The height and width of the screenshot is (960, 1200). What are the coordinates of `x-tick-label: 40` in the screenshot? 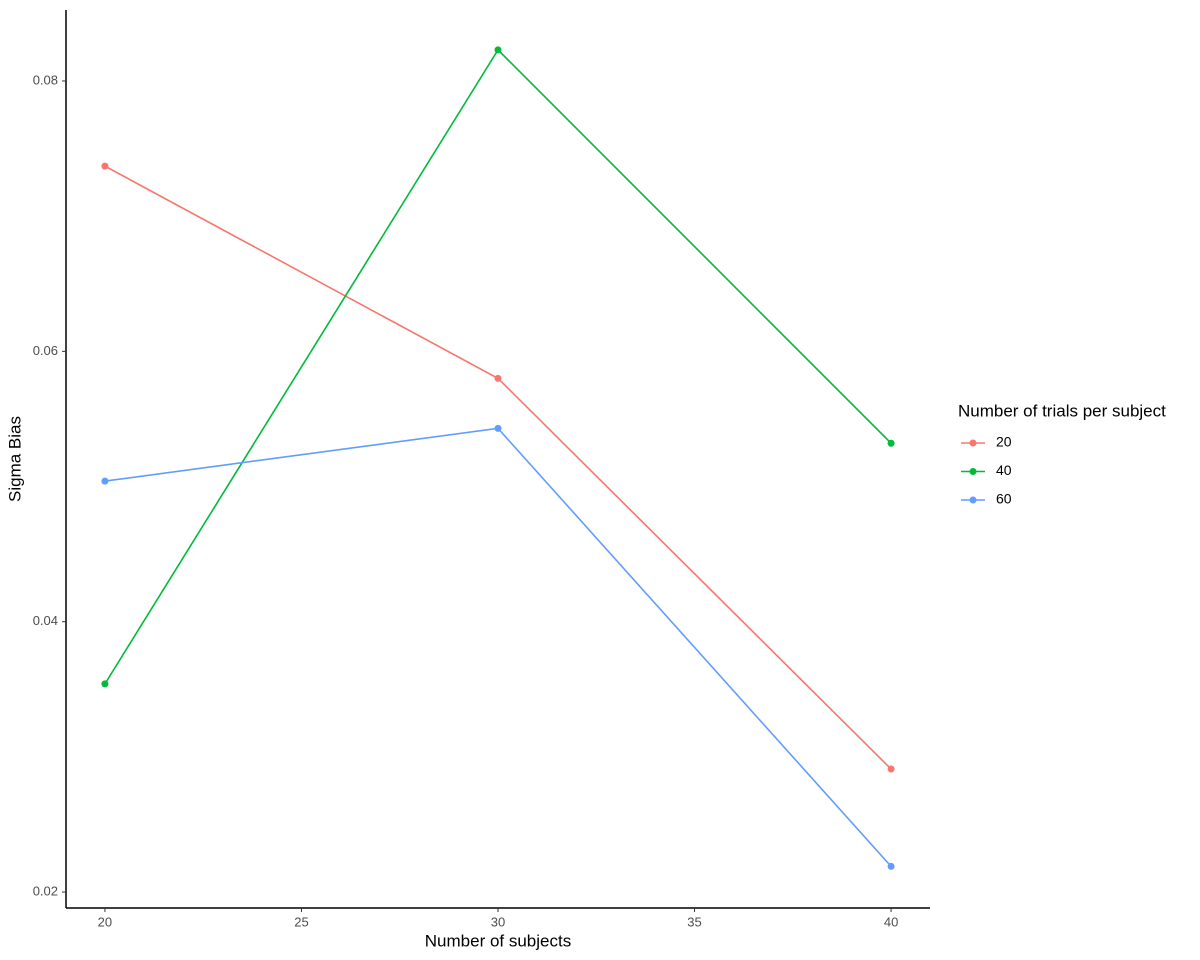 It's located at (891, 921).